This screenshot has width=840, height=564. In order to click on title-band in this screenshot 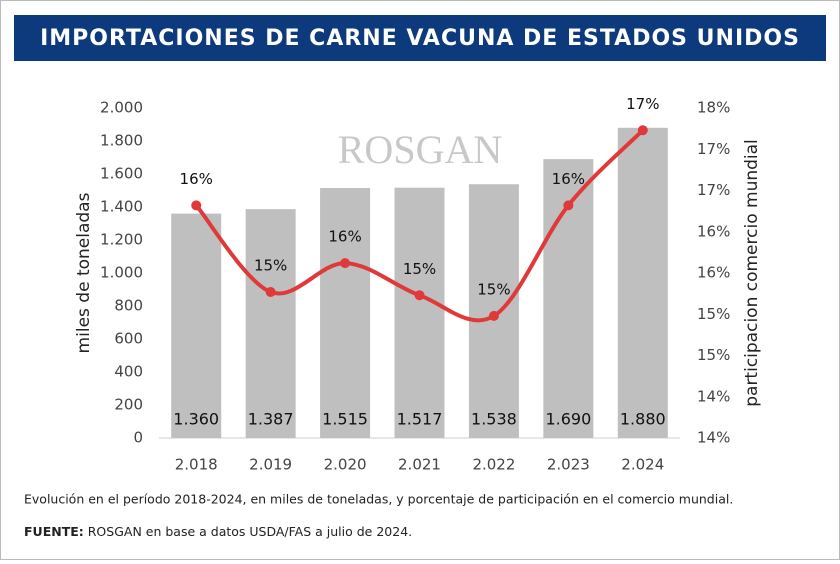, I will do `click(420, 38)`.